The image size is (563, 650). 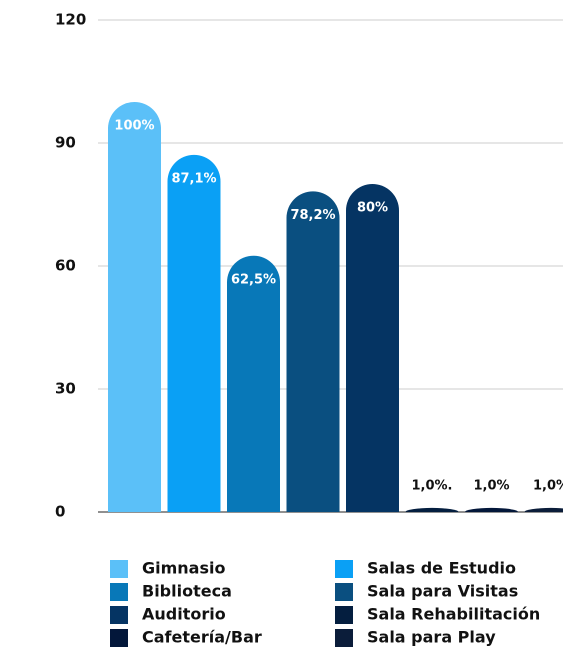 I want to click on legend-label: Biblioteca, so click(x=187, y=591).